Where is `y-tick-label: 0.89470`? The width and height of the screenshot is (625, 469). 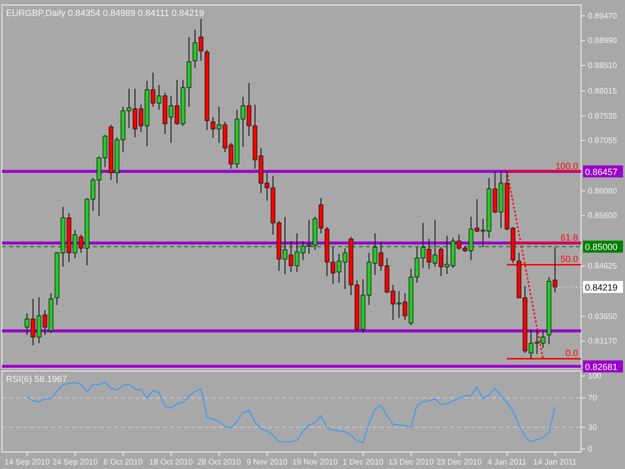
y-tick-label: 0.89470 is located at coordinates (603, 15).